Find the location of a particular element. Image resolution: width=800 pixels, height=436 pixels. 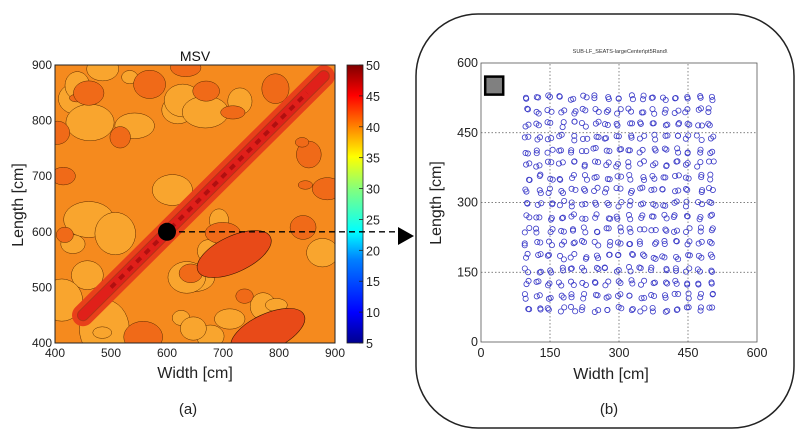

y-tick-label-a: 900 is located at coordinates (42, 65).